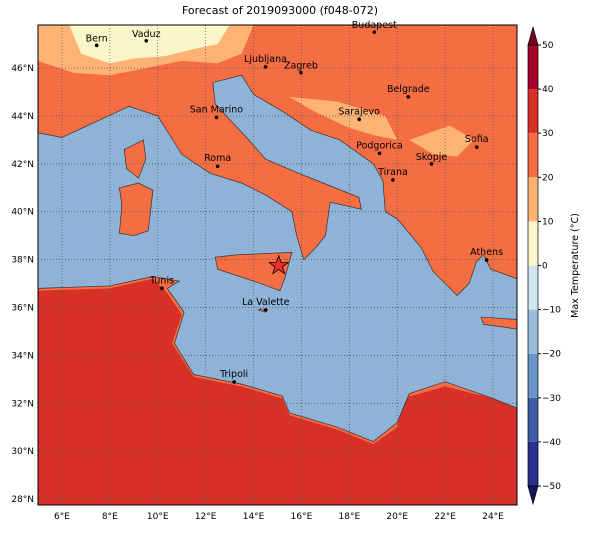  Describe the element at coordinates (477, 139) in the screenshot. I see `city-label: Sofia` at that location.